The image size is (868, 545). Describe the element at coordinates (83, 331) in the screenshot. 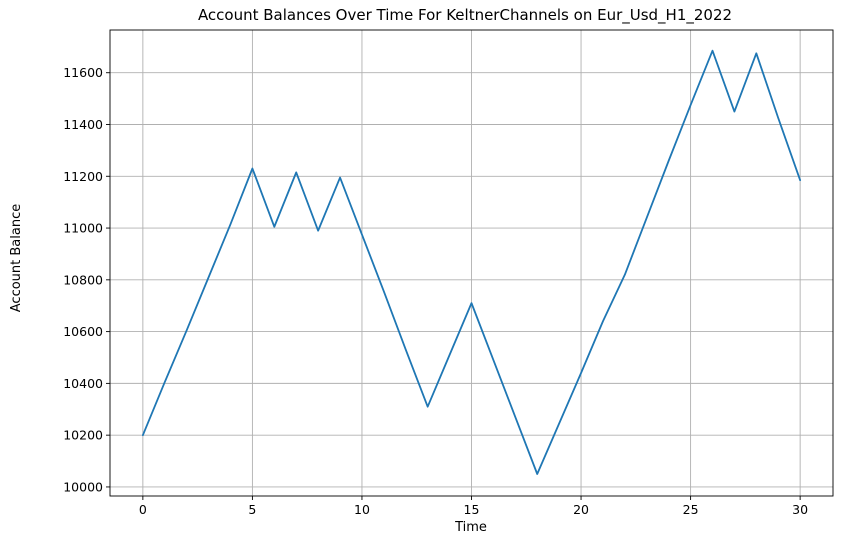

I see `y-tick-label: 10600` at that location.